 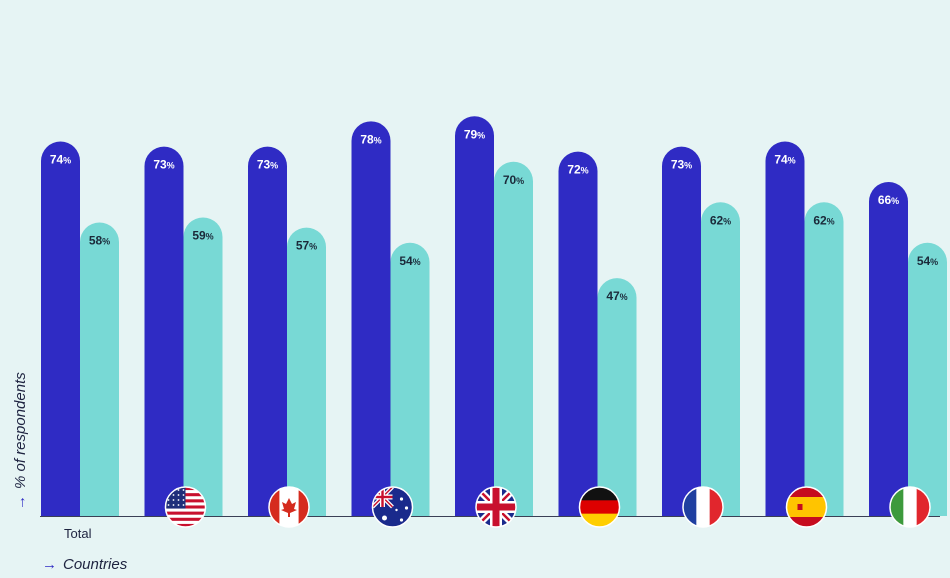 I want to click on germany-flag-icon-ring, so click(x=599, y=507).